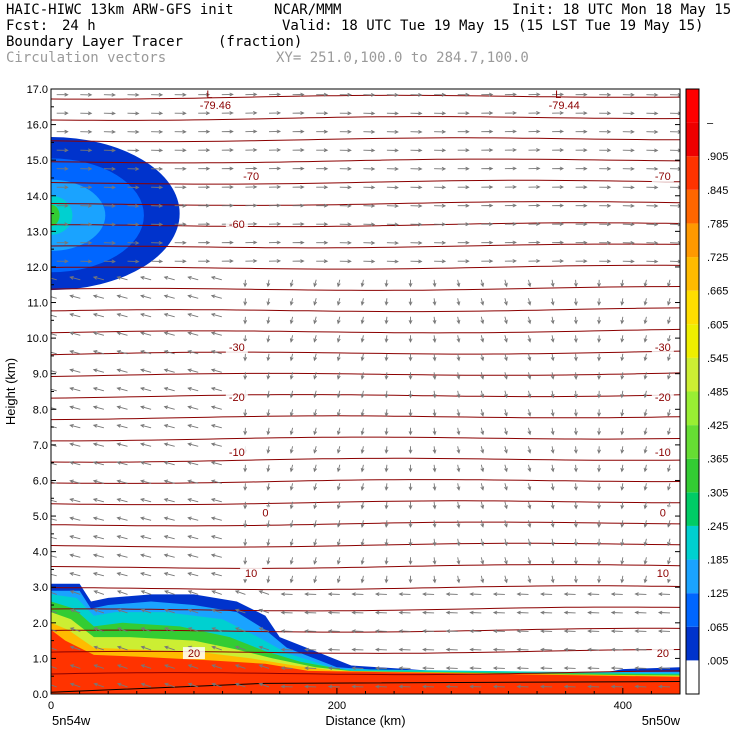 The height and width of the screenshot is (740, 740). What do you see at coordinates (662, 512) in the screenshot?
I see `contour-label-bg` at bounding box center [662, 512].